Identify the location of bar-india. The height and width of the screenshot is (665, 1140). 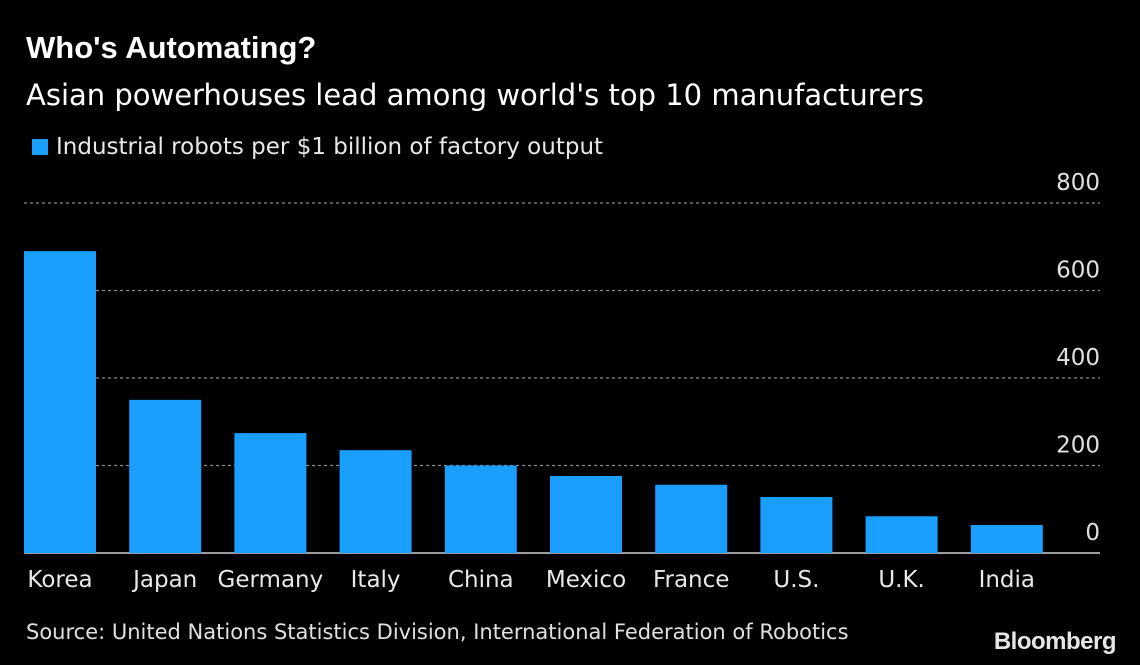
(1006, 539).